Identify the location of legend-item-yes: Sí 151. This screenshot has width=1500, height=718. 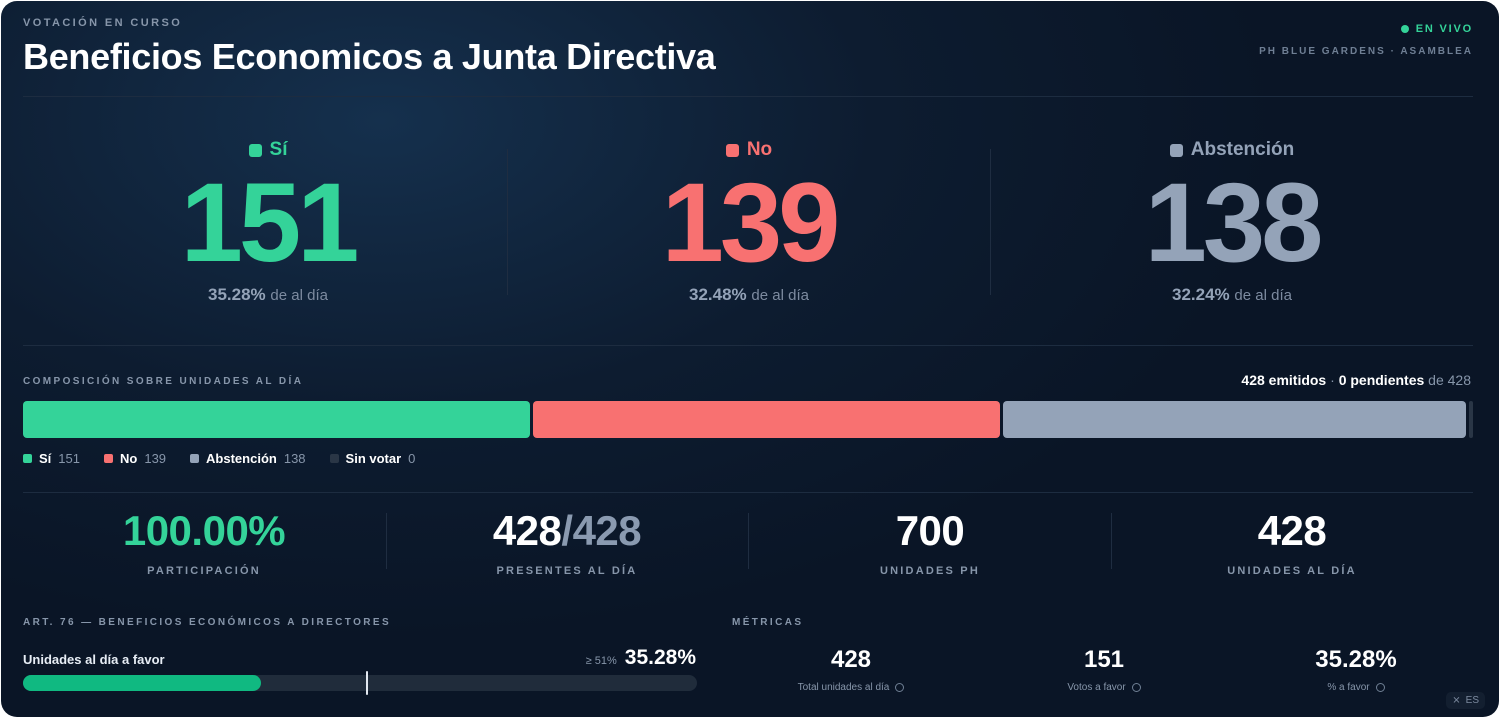
(51, 458).